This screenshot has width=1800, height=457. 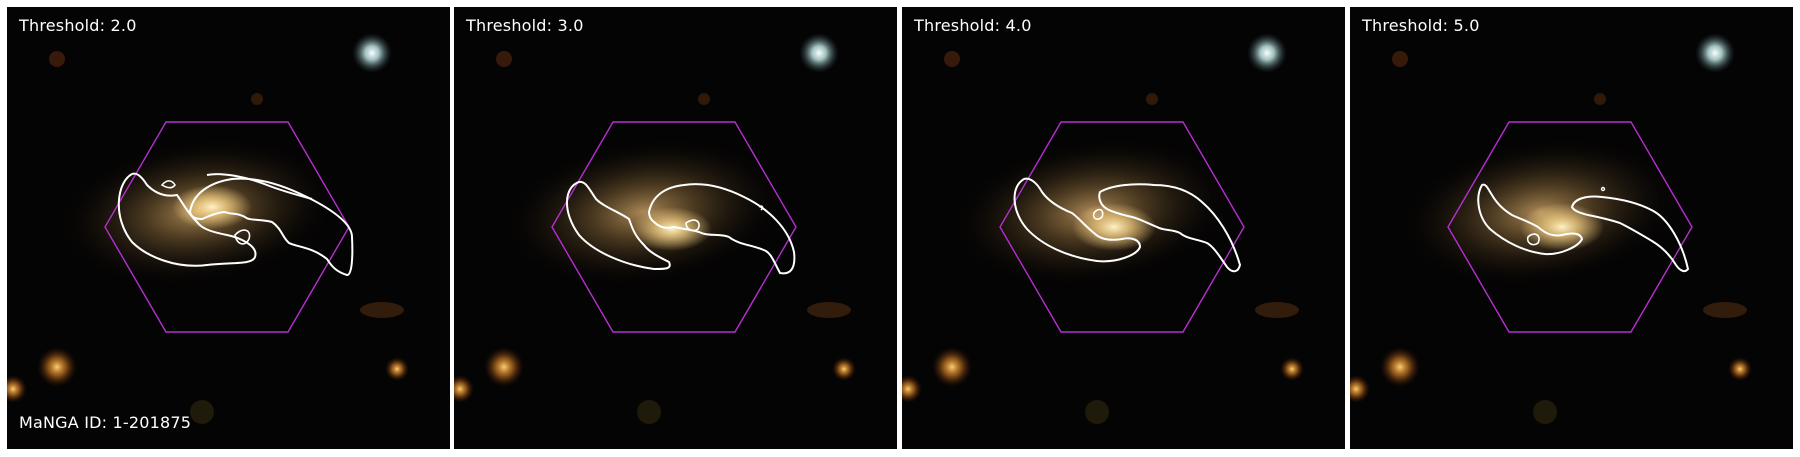 What do you see at coordinates (973, 25) in the screenshot?
I see `threshold-label: Threshold: 4.0` at bounding box center [973, 25].